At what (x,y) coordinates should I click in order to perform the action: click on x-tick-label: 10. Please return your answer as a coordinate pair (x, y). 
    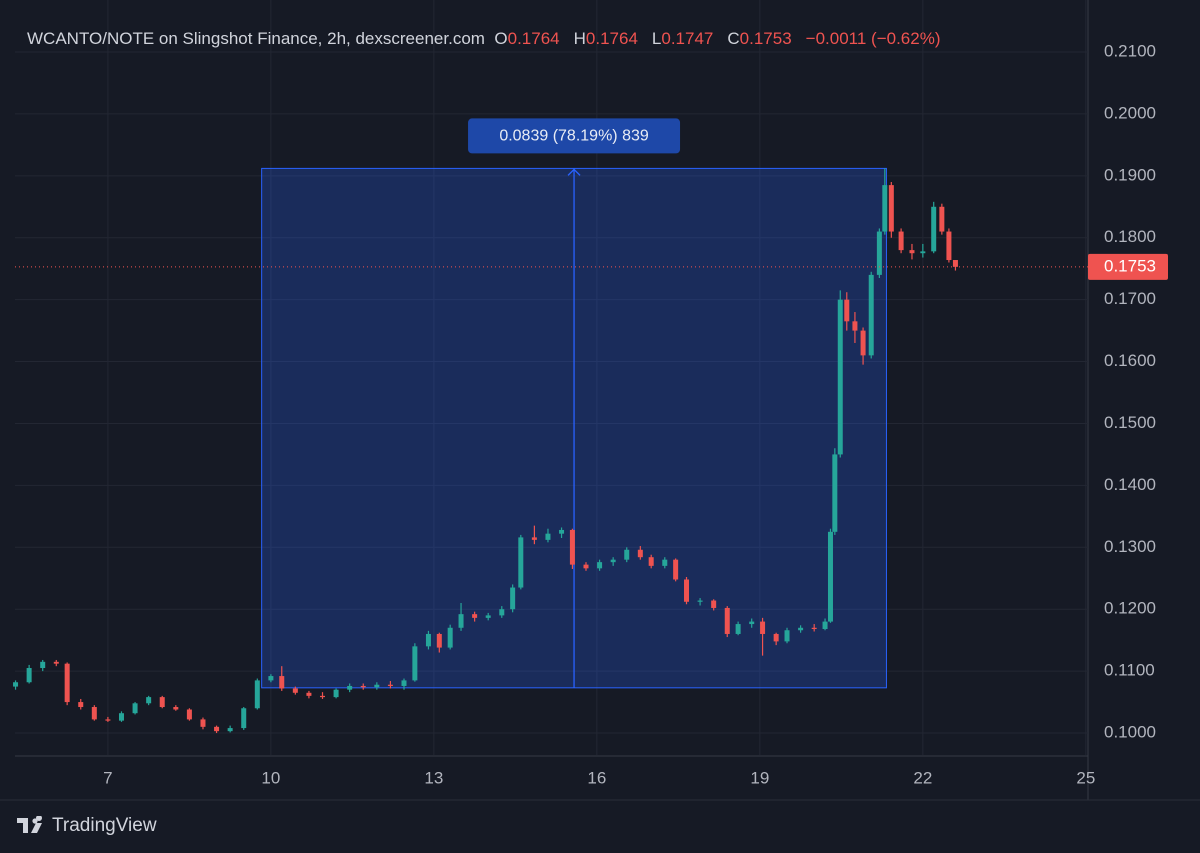
    Looking at the image, I should click on (270, 777).